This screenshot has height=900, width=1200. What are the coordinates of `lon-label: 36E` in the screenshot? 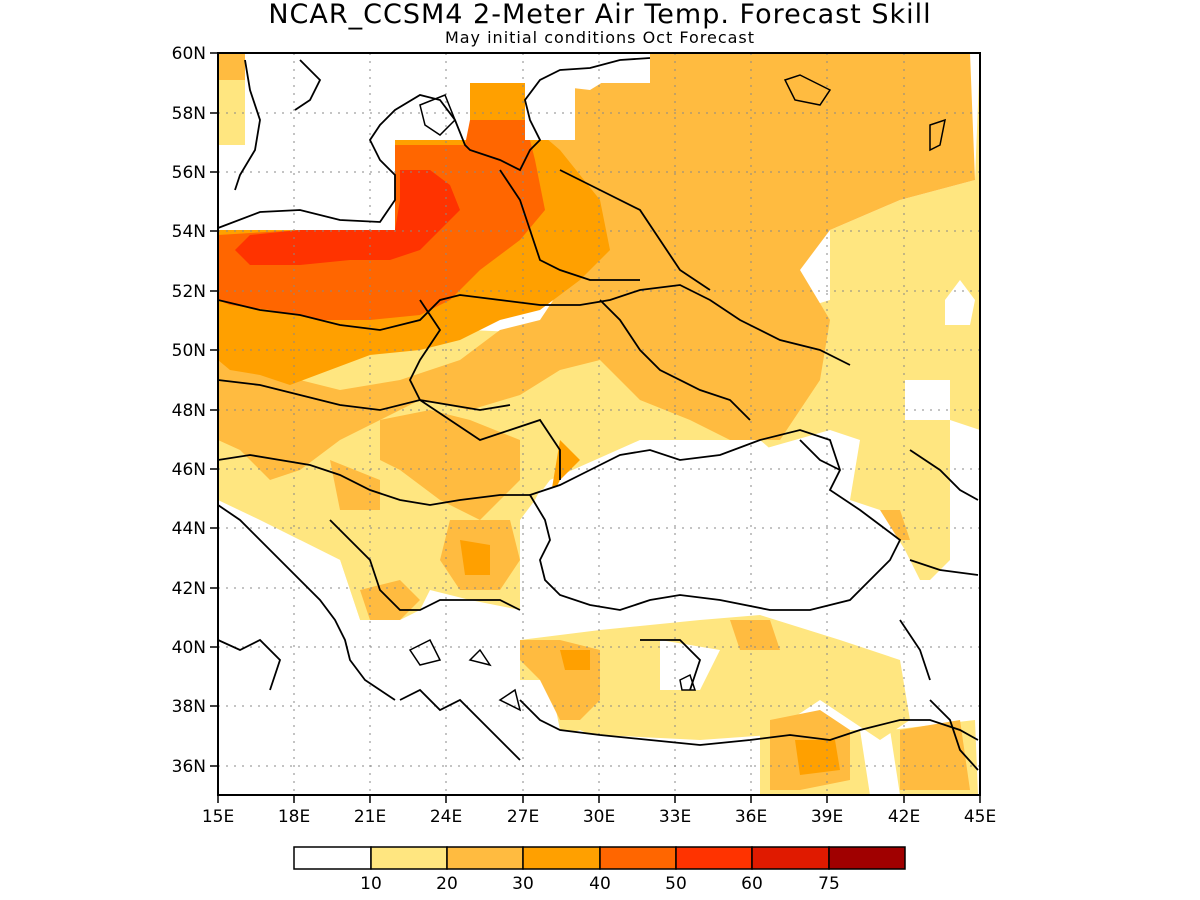 It's located at (751, 817).